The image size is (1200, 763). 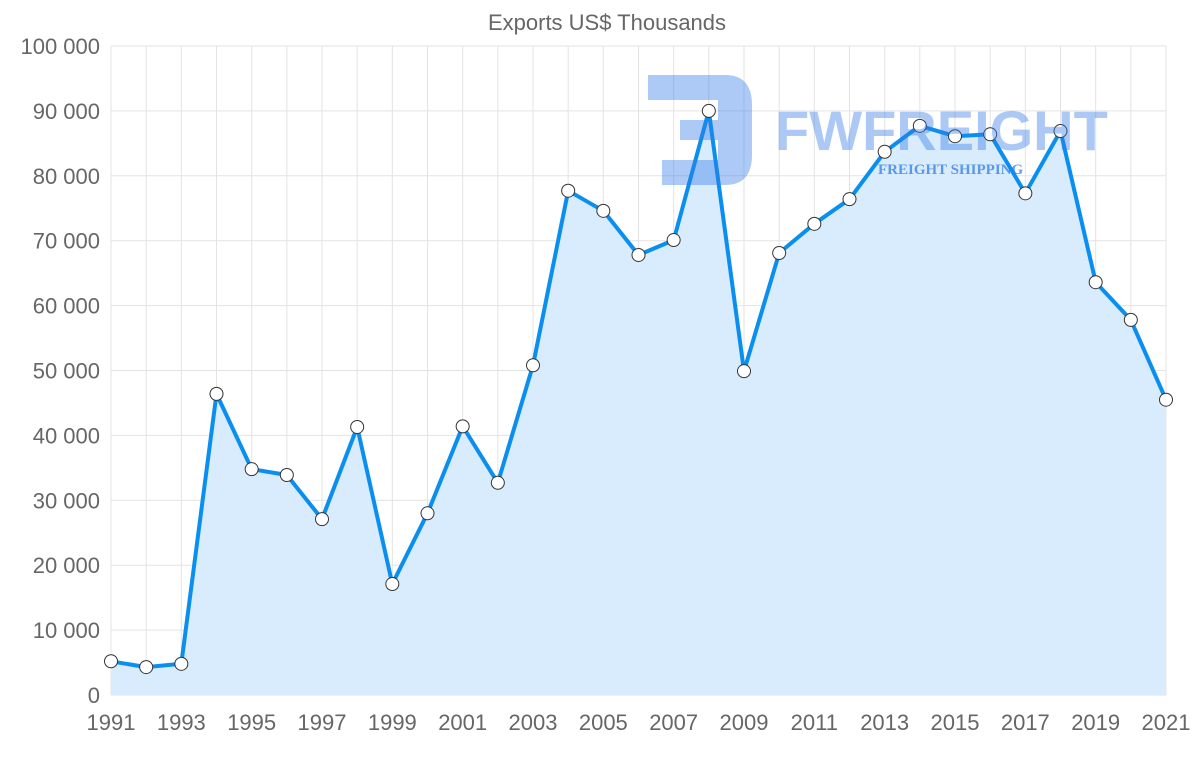 What do you see at coordinates (462, 722) in the screenshot?
I see `x-tick-label: 2001` at bounding box center [462, 722].